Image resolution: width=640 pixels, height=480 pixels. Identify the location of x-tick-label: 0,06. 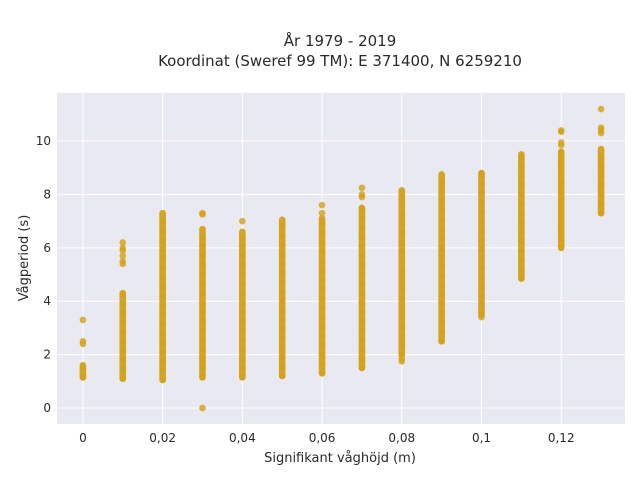
(322, 438).